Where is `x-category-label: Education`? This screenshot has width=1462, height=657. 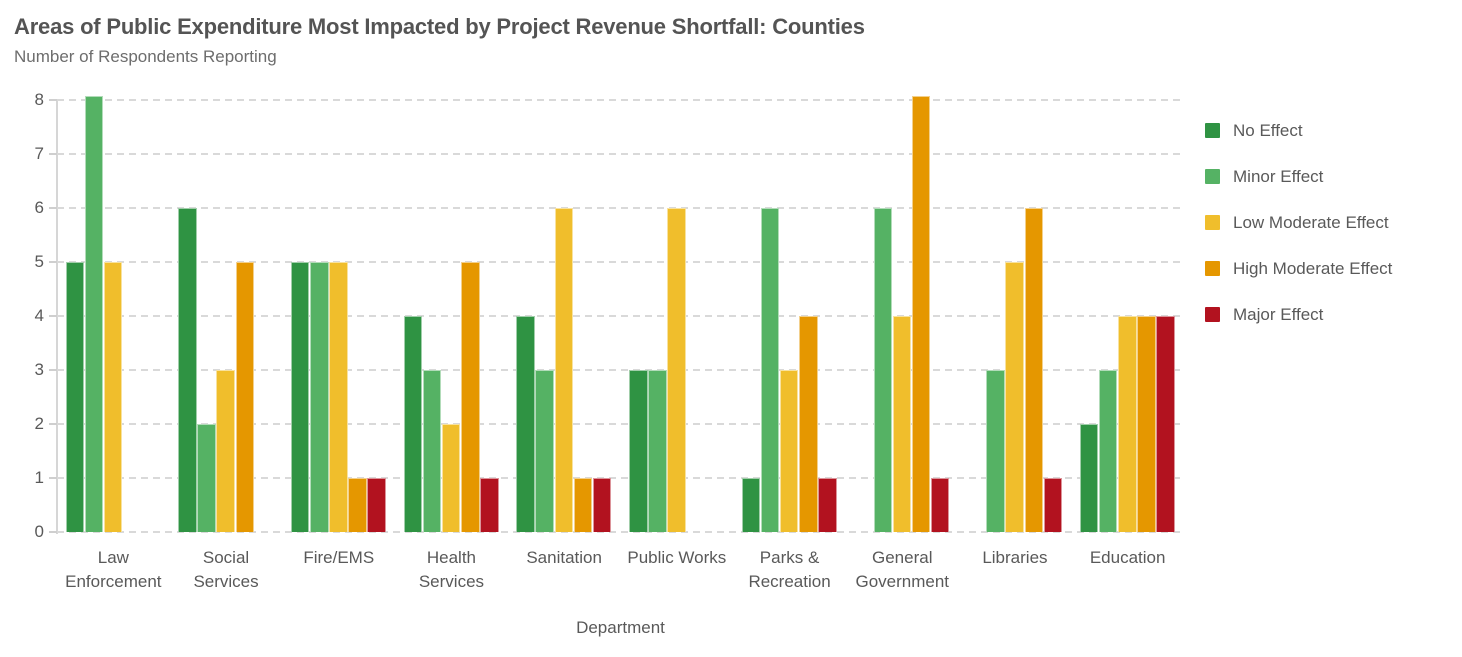 x-category-label: Education is located at coordinates (1127, 557).